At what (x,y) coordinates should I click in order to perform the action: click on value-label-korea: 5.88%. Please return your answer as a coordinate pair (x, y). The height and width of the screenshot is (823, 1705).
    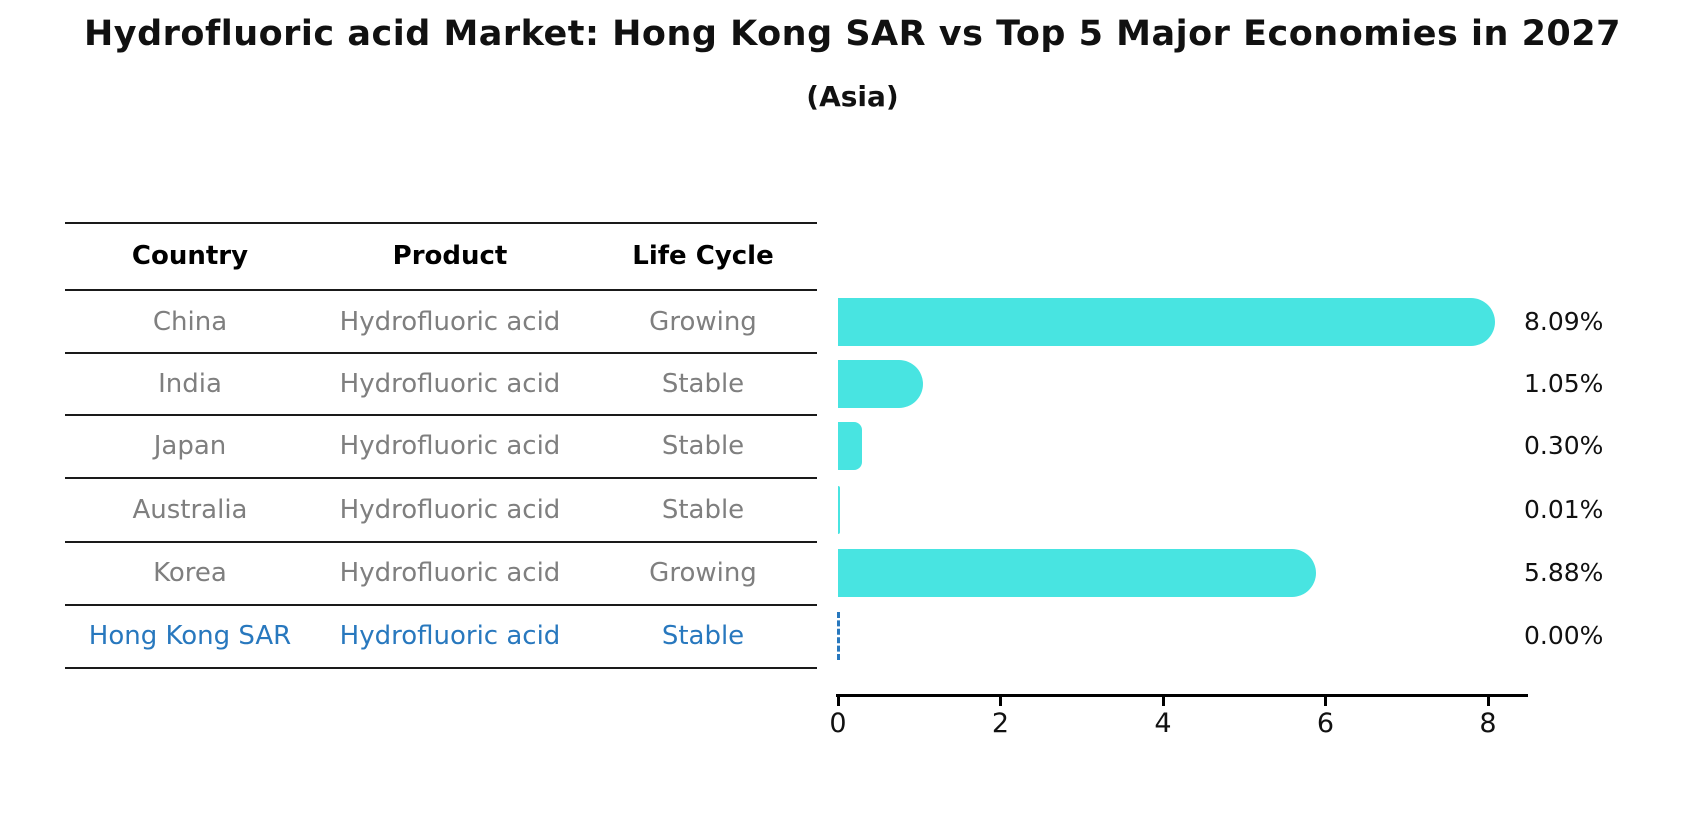
    Looking at the image, I should click on (1564, 572).